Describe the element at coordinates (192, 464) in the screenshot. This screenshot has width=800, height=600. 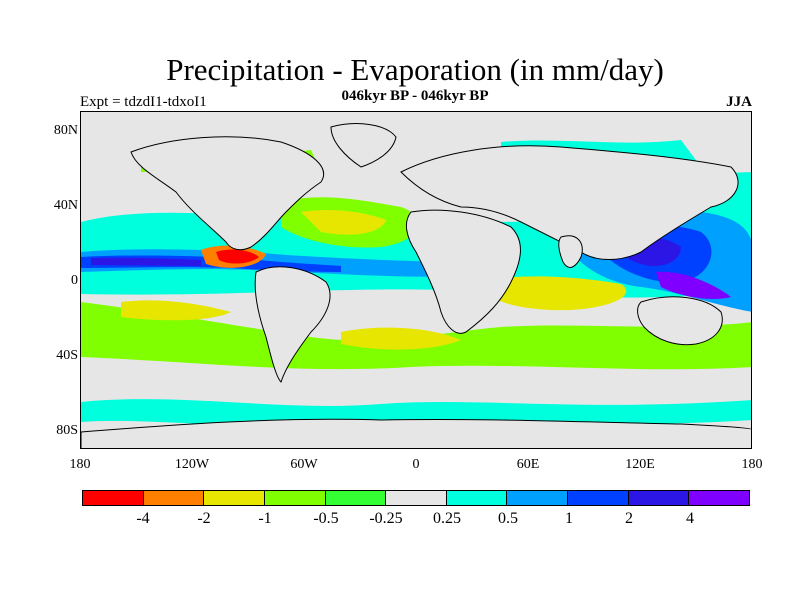
I see `lon-tick-label: 120W` at that location.